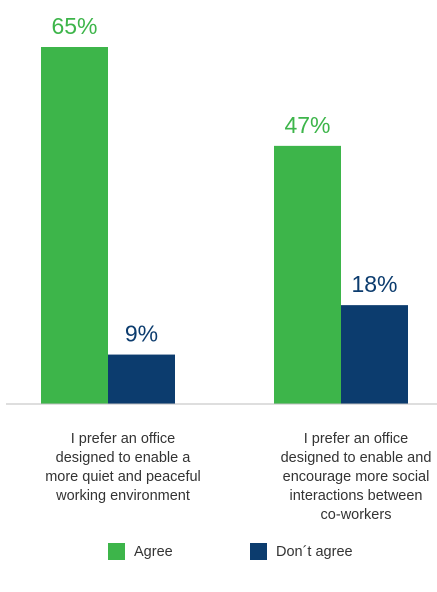 Image resolution: width=437 pixels, height=592 pixels. Describe the element at coordinates (356, 496) in the screenshot. I see `category-label-line: interactions between` at that location.